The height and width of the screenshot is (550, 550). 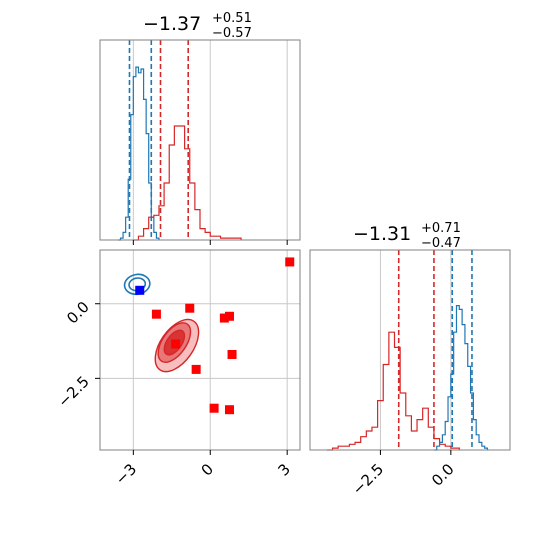 I want to click on bottom-right-axes-frame, so click(x=410, y=350).